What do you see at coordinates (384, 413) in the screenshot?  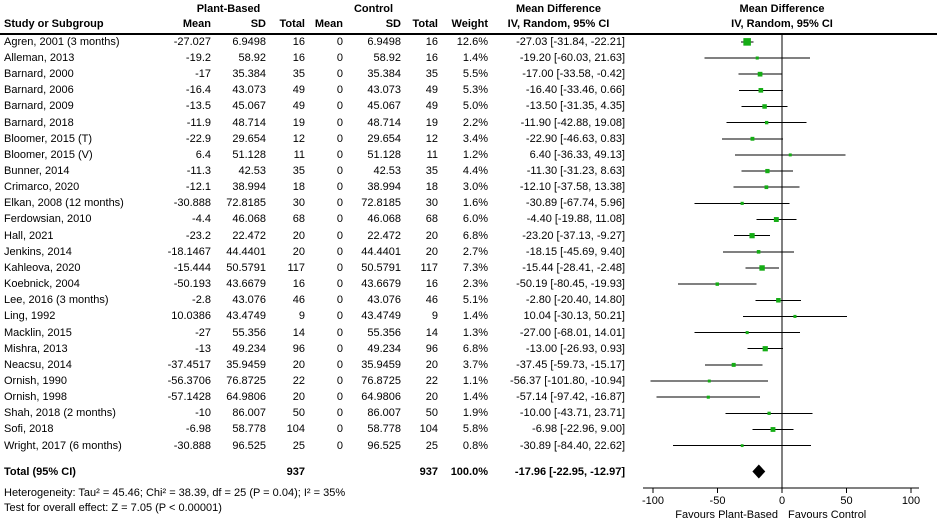 I see `c-sd: 86.007` at bounding box center [384, 413].